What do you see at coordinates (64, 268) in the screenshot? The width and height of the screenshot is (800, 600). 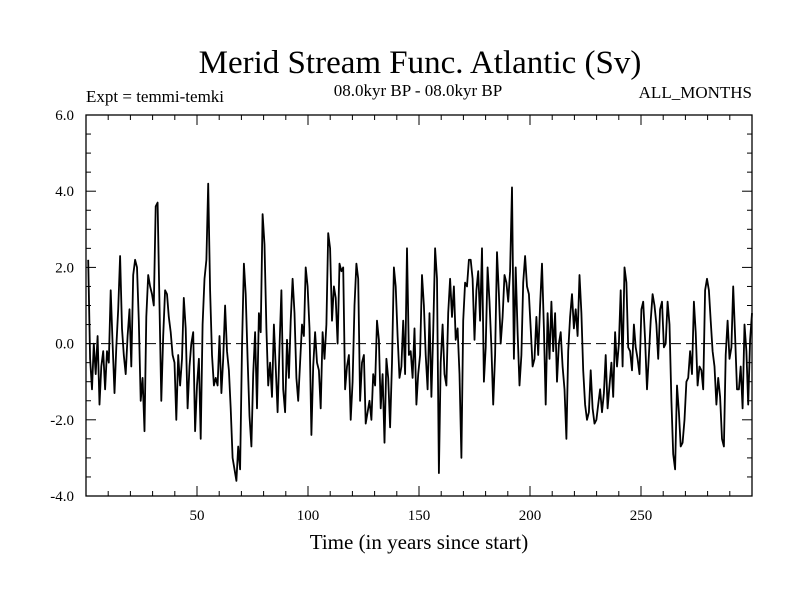 I see `y-tick-label: 2.0` at bounding box center [64, 268].